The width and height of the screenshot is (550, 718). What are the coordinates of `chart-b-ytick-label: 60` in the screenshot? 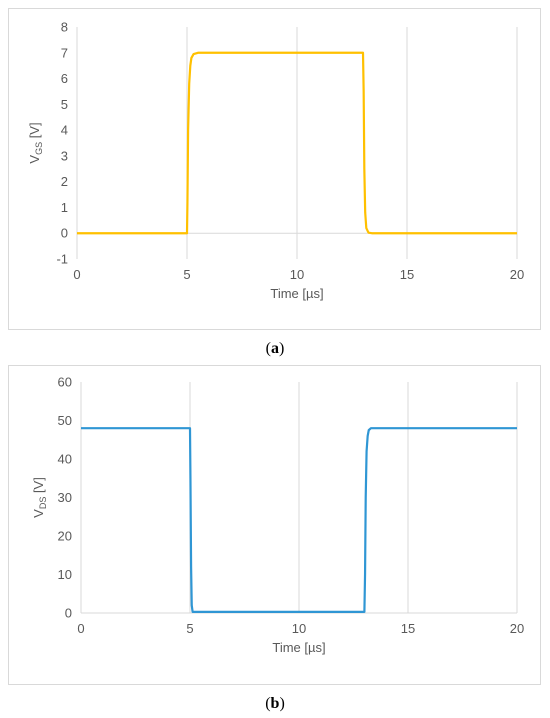 It's located at (65, 382).